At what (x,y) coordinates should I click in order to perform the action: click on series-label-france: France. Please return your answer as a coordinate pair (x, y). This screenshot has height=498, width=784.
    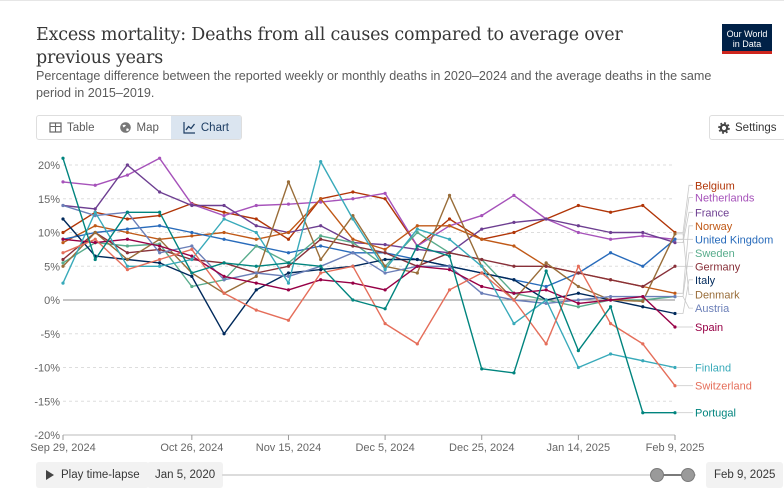
    Looking at the image, I should click on (712, 213).